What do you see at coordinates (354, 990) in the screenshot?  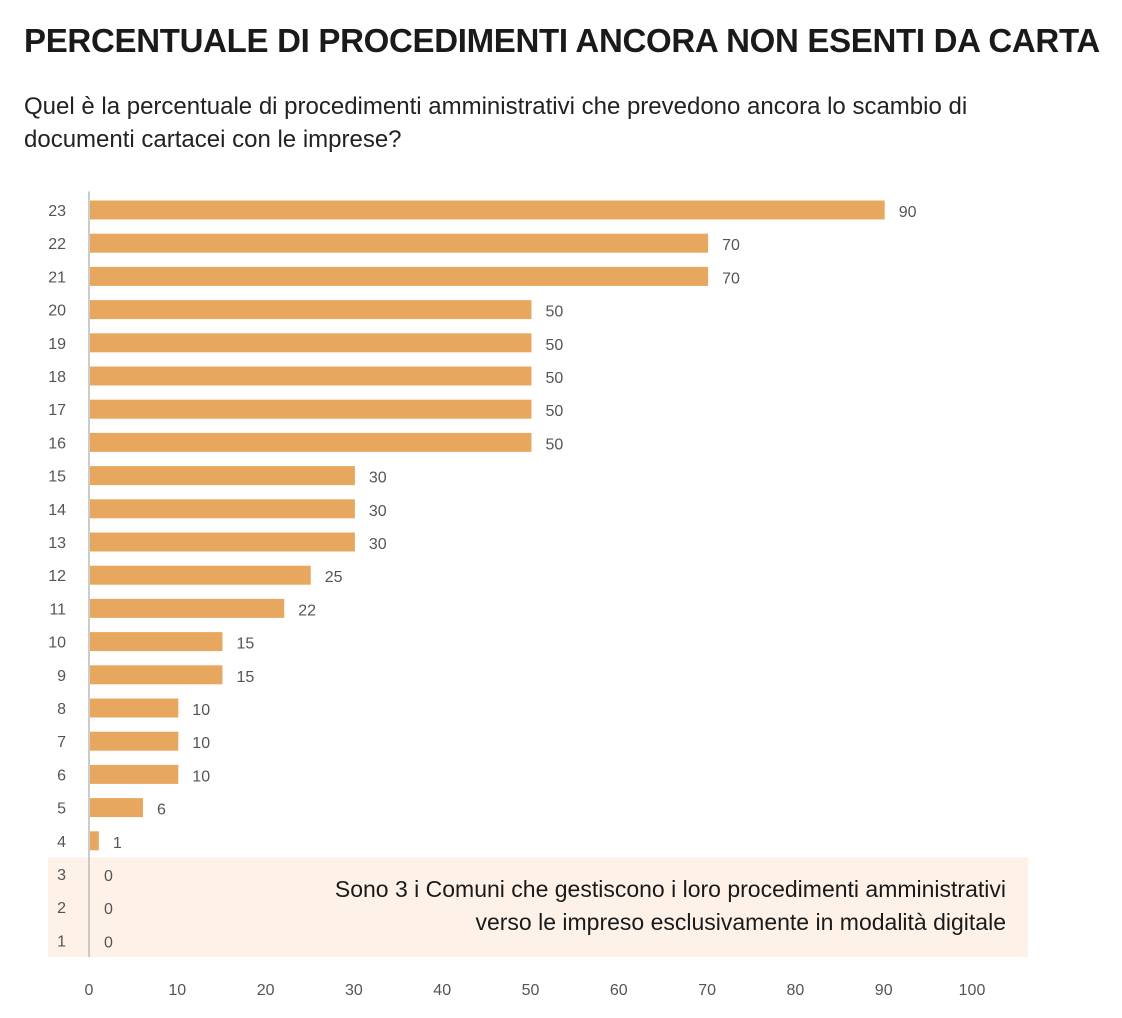 I see `x-tick-label: 30` at bounding box center [354, 990].